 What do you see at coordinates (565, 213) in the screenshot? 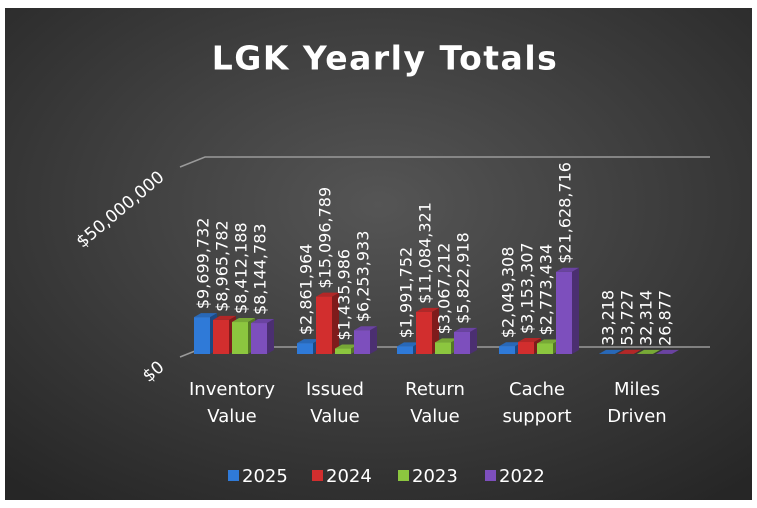
I see `data-label: $21,628,716` at bounding box center [565, 213].